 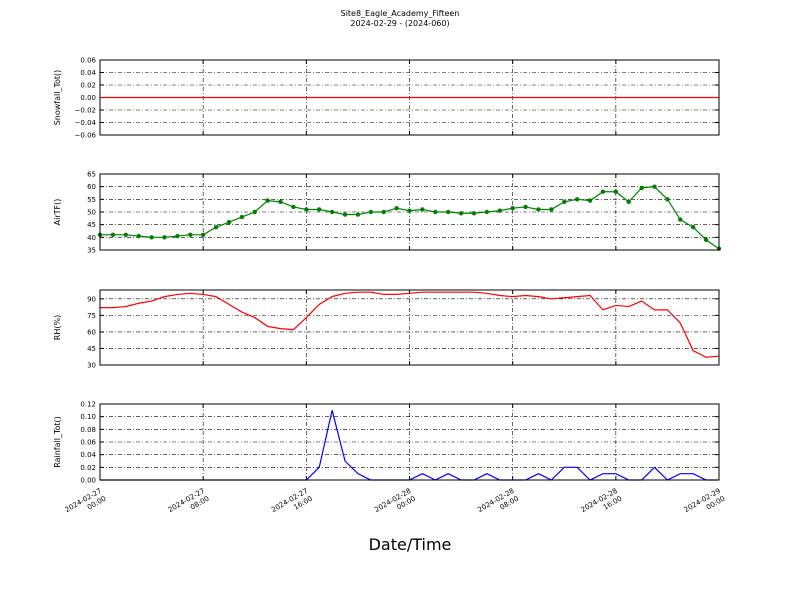 I want to click on y-tick-label: 0.12, so click(x=88, y=405).